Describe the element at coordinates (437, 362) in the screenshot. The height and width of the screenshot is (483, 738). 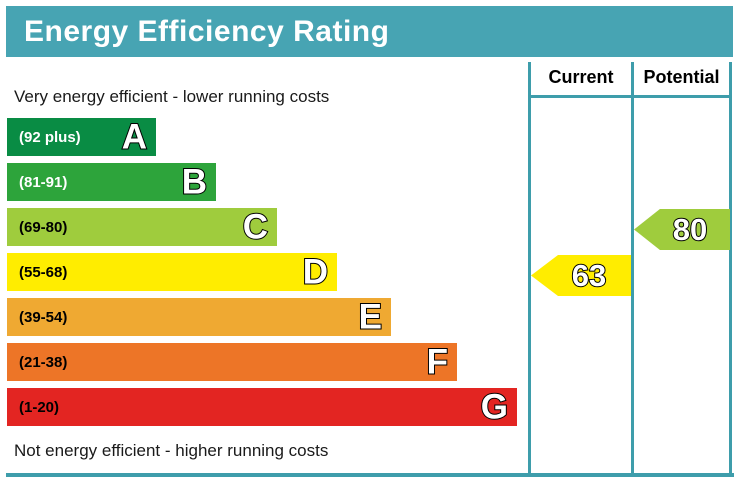
I see `band-letter: F` at that location.